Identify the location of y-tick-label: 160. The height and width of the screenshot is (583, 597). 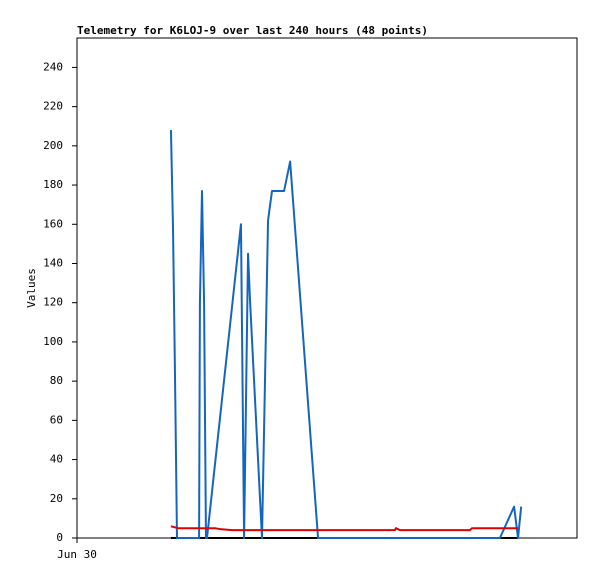
(53, 223).